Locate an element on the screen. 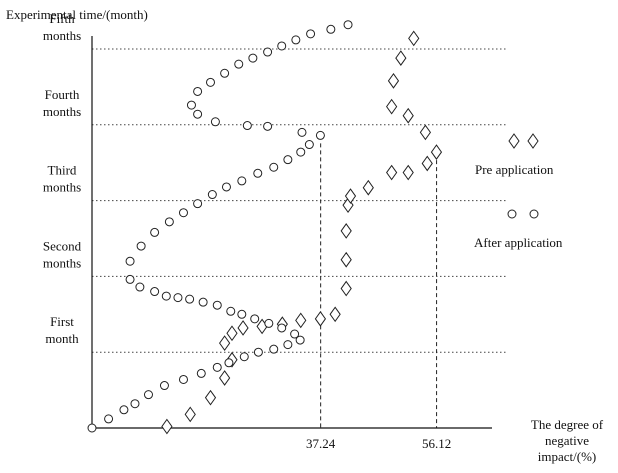  x-axis-title-text: The degree of negative impact/(%) is located at coordinates (567, 440).